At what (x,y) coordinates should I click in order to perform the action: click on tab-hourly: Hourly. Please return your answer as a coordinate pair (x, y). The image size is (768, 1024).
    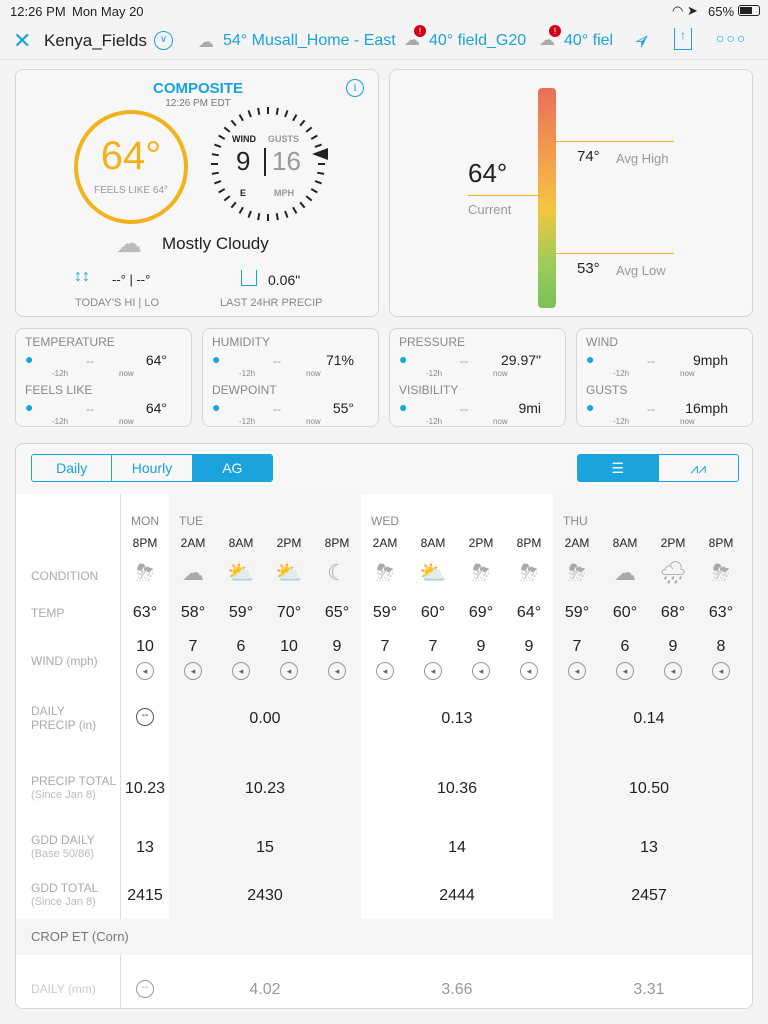
    Looking at the image, I should click on (152, 468).